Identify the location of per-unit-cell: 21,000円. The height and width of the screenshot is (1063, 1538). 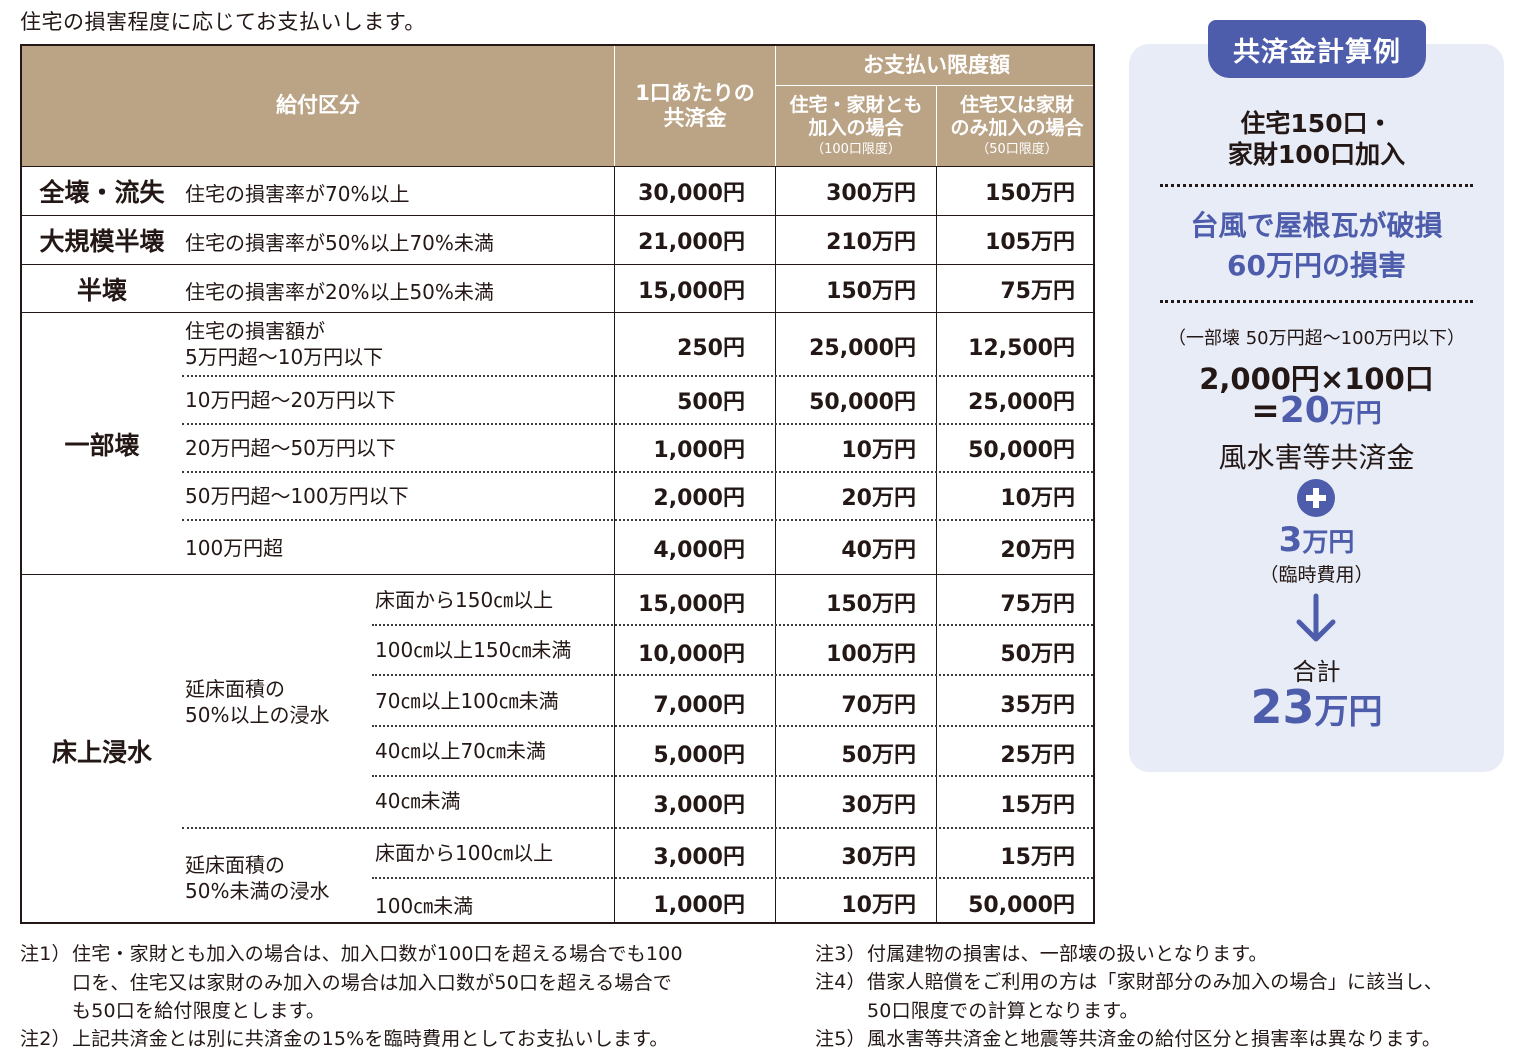
(691, 242).